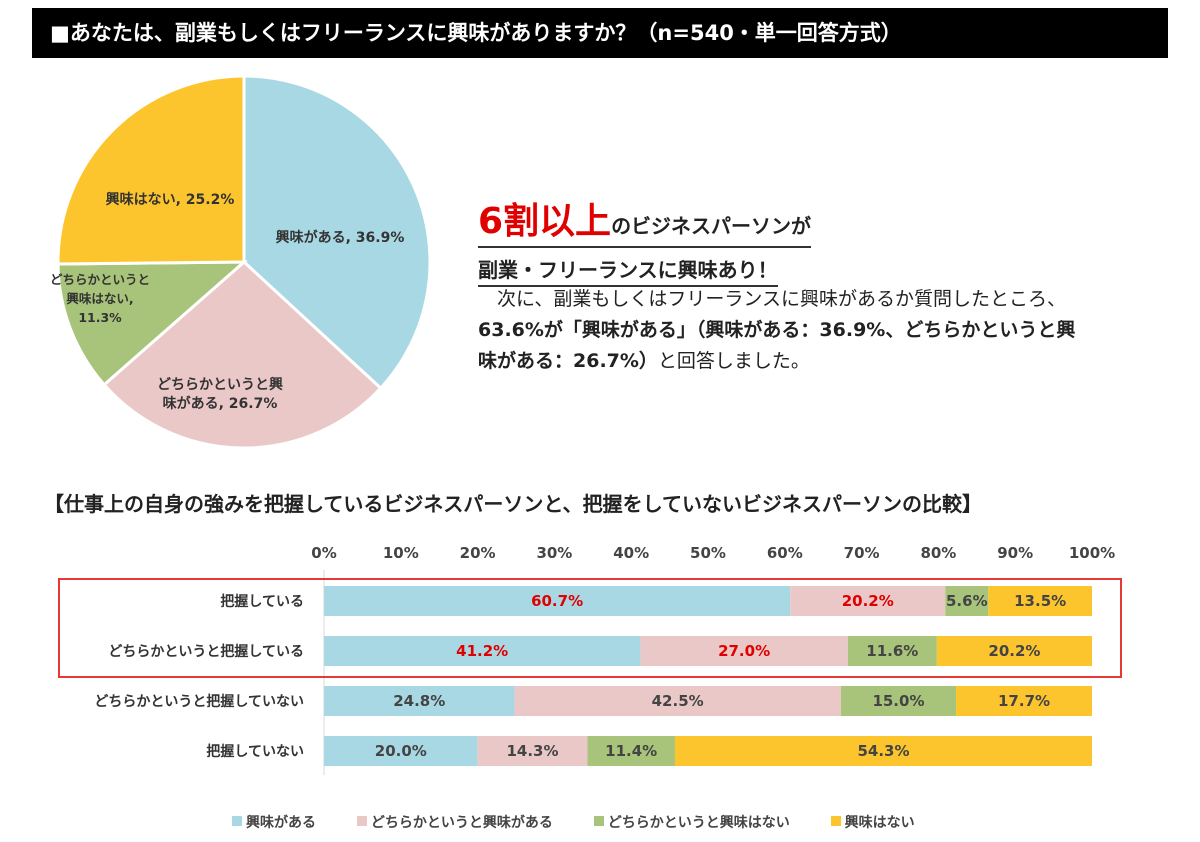  Describe the element at coordinates (772, 299) in the screenshot. I see `summary-part-1: 次に、副業もしくはフリーランスに興味があるか質問したところ、` at that location.